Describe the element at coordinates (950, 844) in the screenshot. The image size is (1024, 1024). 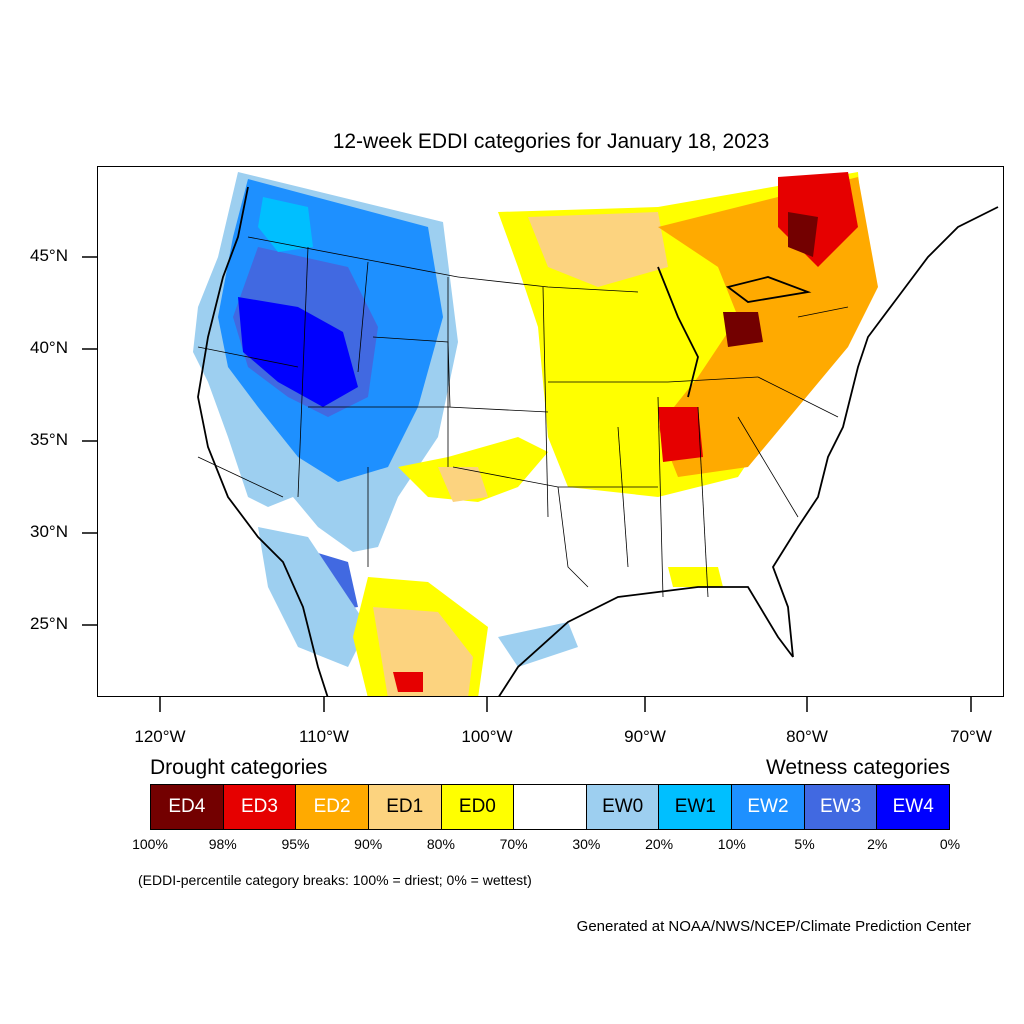
I see `legend-break-label: 0%` at that location.